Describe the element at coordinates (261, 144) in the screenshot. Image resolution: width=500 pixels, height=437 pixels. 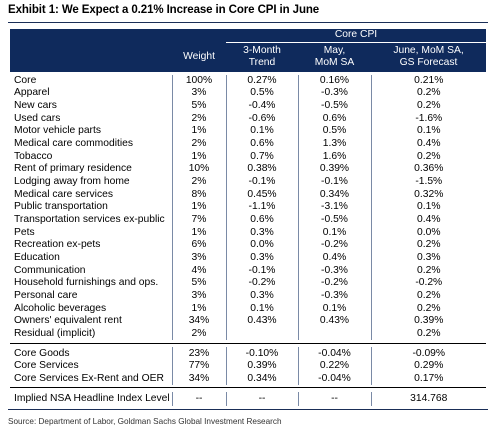
I see `cell-trend: 0.6%` at that location.